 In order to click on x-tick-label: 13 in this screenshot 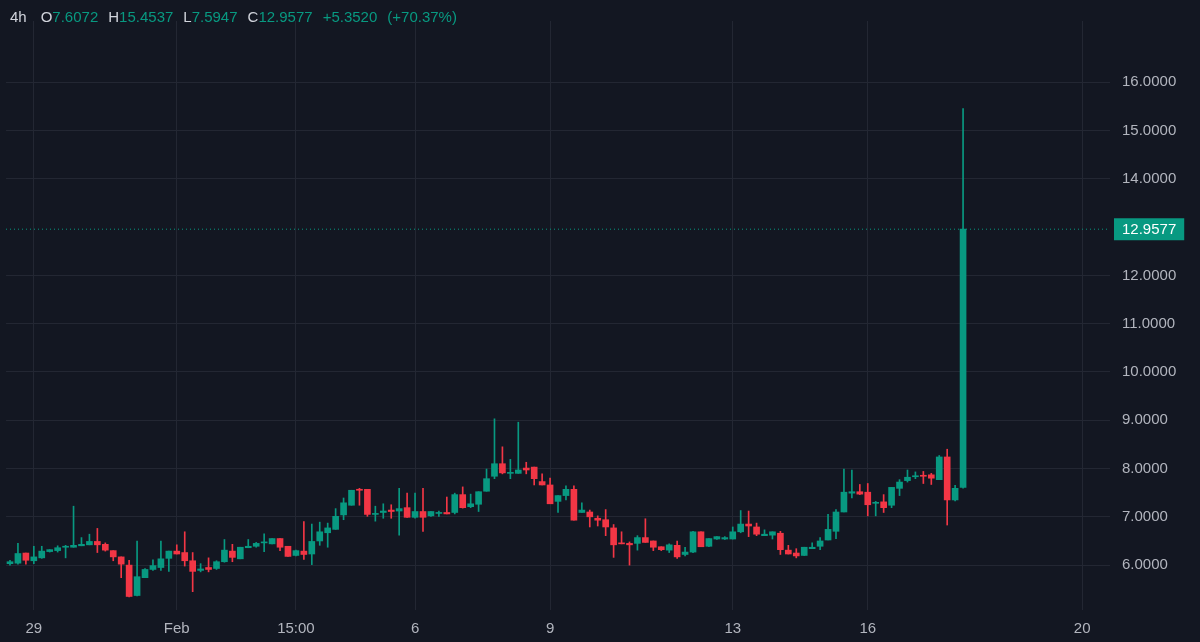, I will do `click(733, 628)`.